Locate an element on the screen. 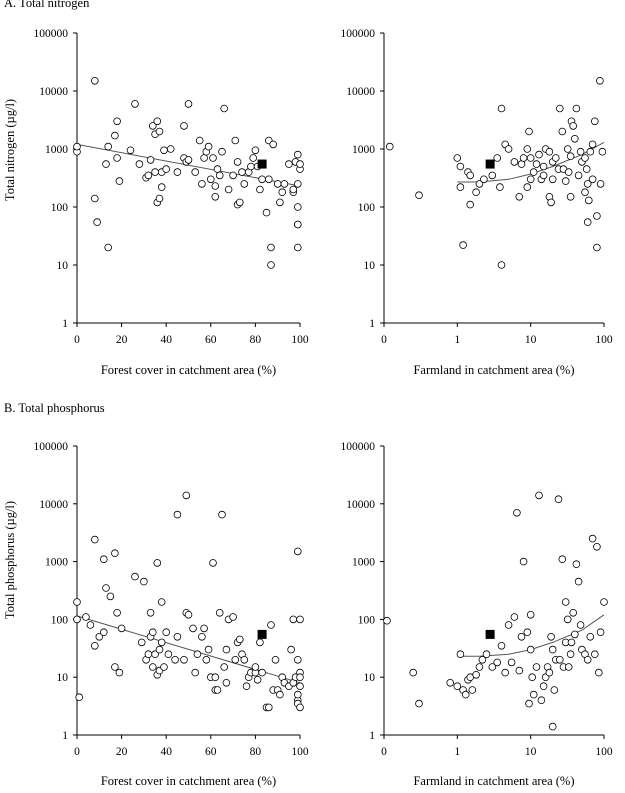 The image size is (625, 793). x-tick-label: 20 is located at coordinates (122, 340).